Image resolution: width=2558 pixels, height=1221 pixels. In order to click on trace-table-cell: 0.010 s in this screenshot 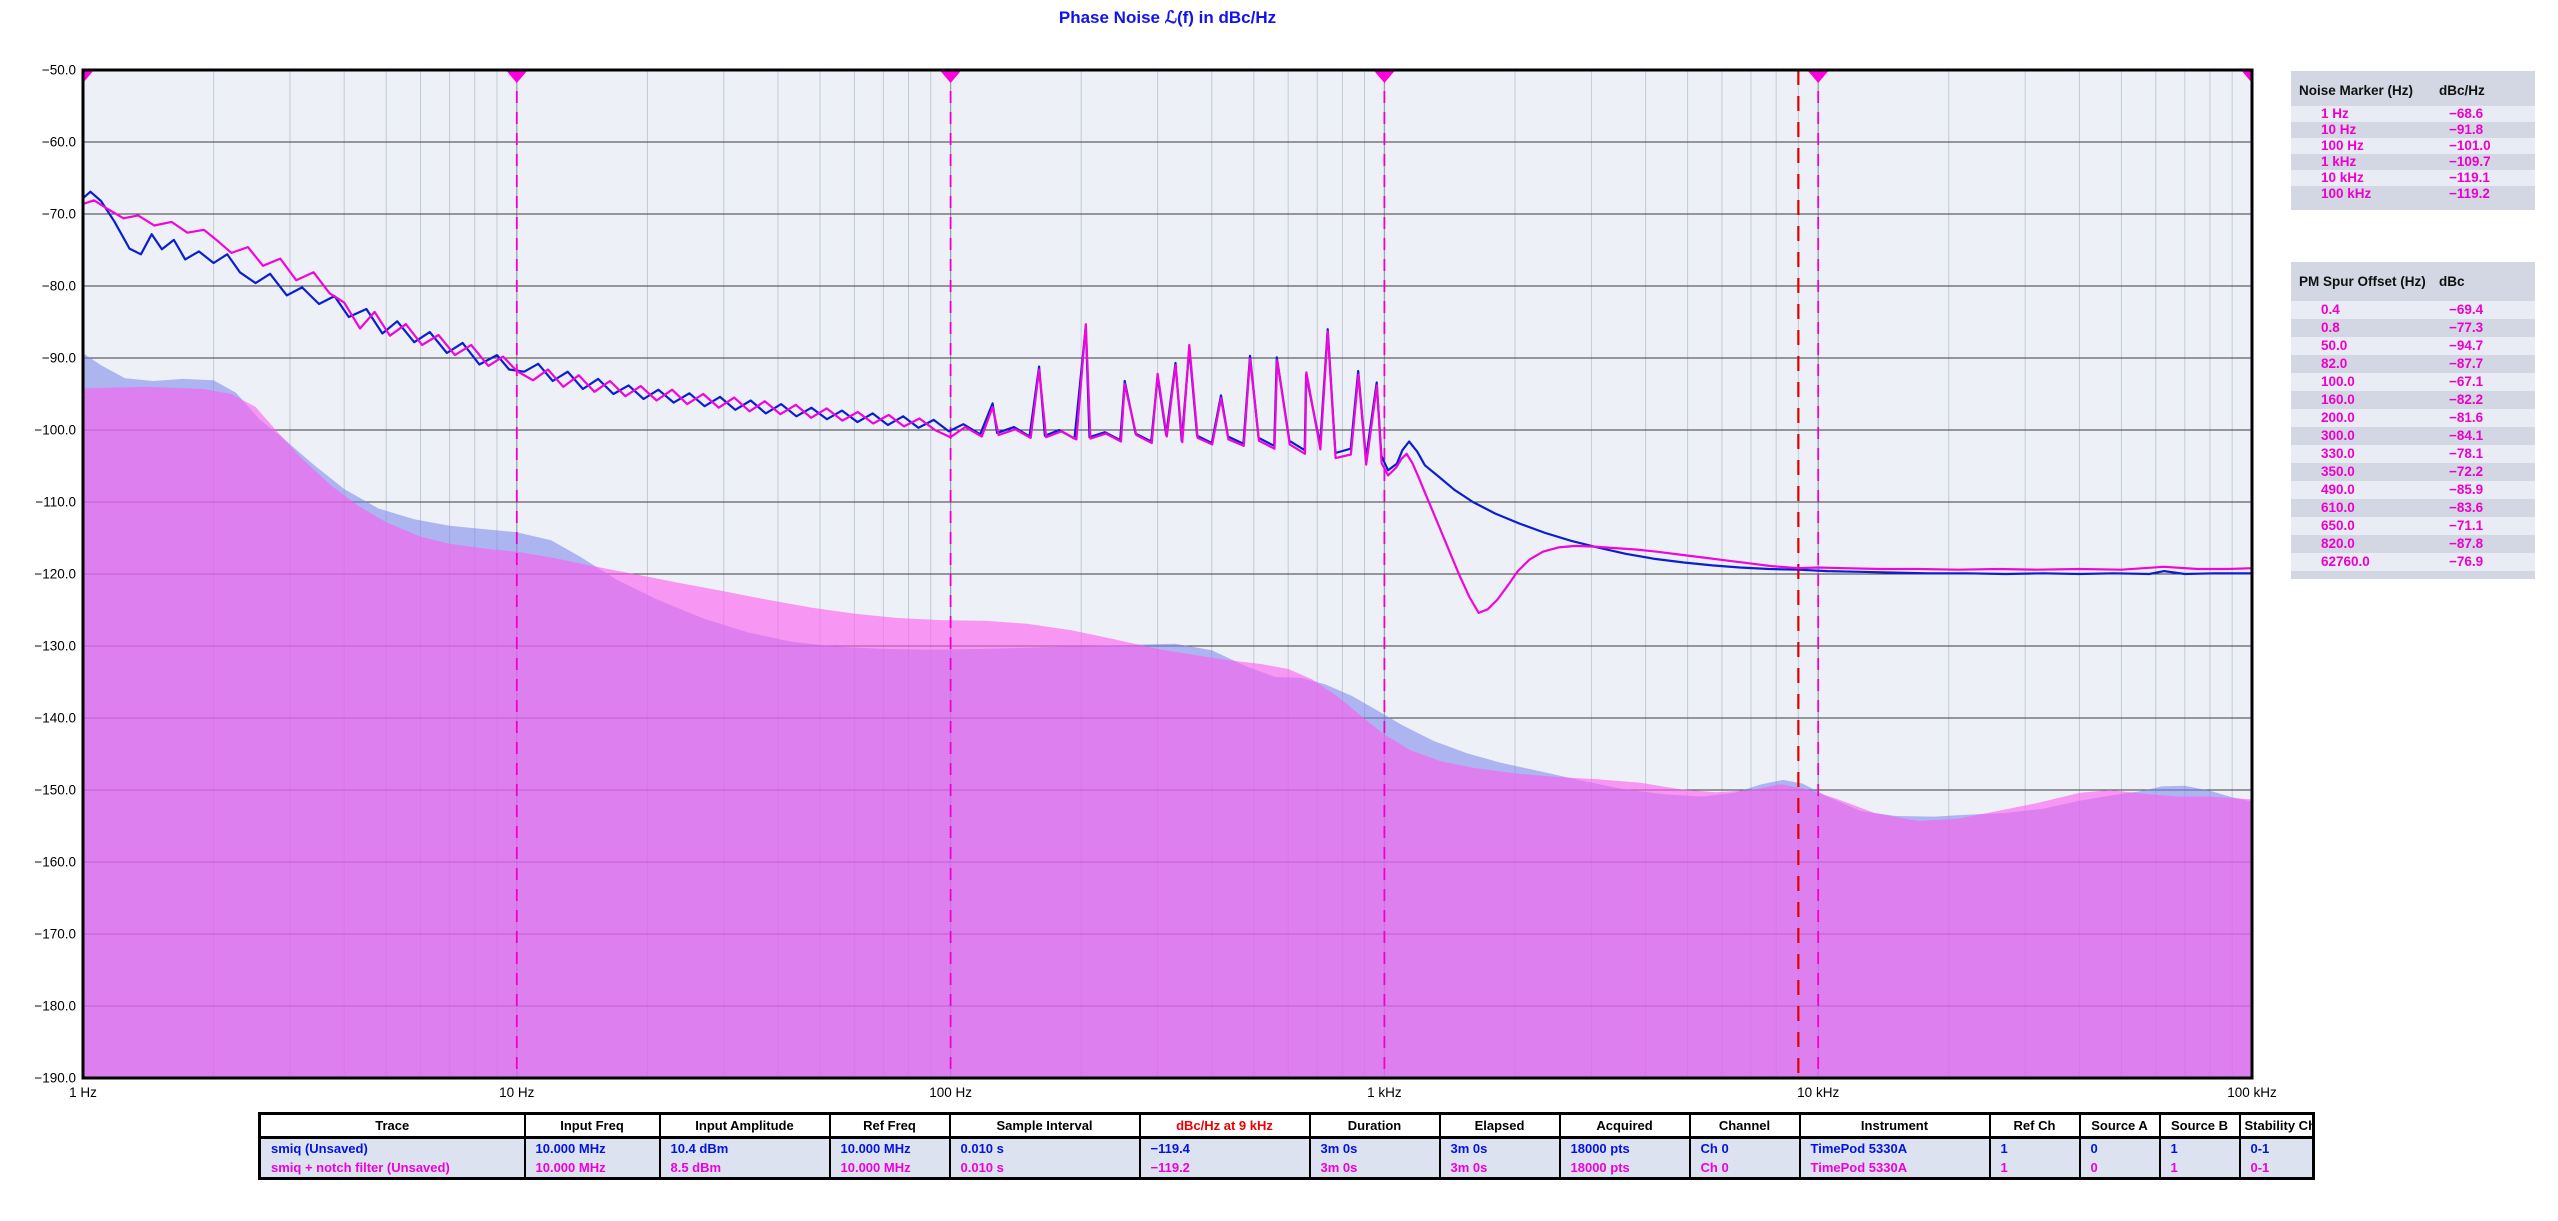, I will do `click(1044, 1168)`.